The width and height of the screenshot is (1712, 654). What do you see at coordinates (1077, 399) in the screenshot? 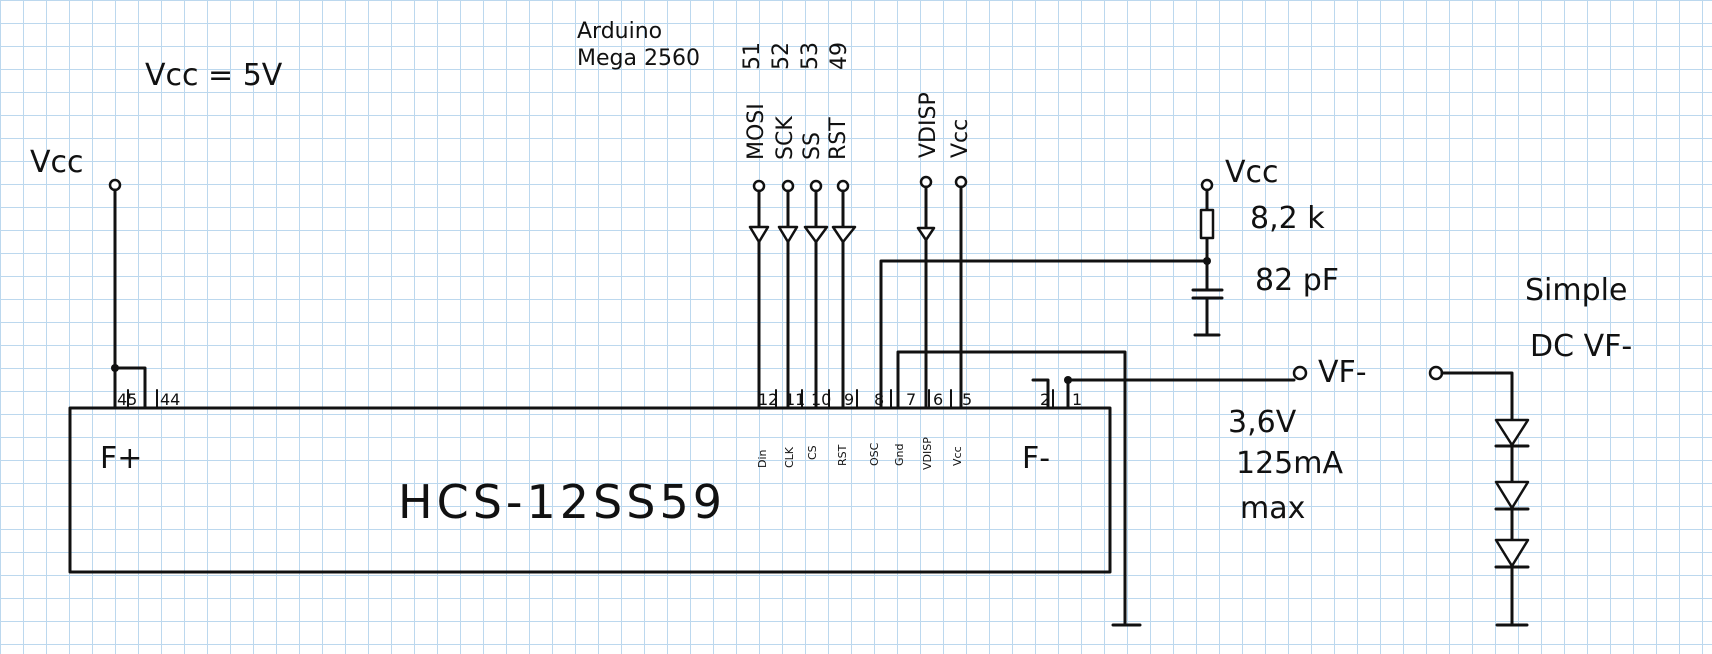
I see `pin-number-1: 1` at bounding box center [1077, 399].